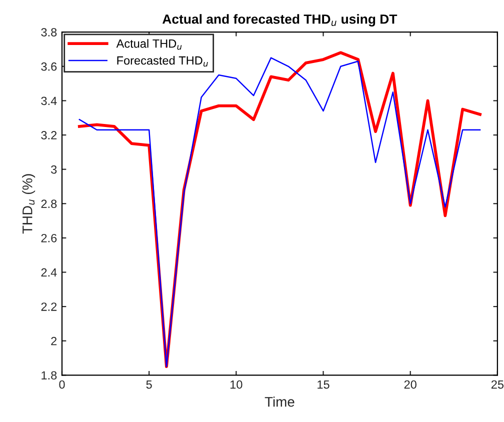 Image resolution: width=504 pixels, height=422 pixels. Describe the element at coordinates (410, 384) in the screenshot. I see `x-tick-label: 20` at that location.